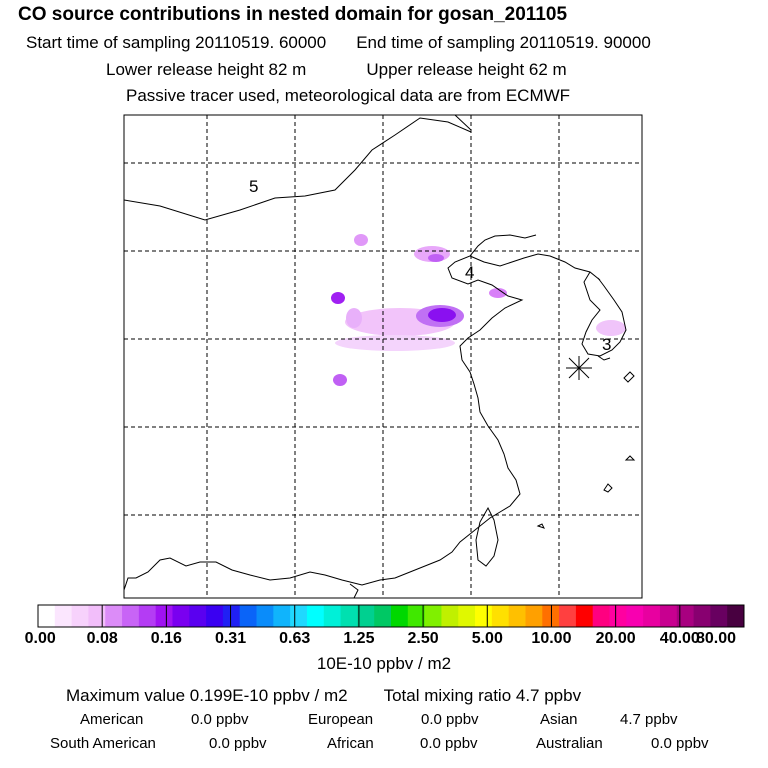 The height and width of the screenshot is (768, 768). What do you see at coordinates (649, 719) in the screenshot?
I see `region-value-asian: 4.7 ppbv` at bounding box center [649, 719].